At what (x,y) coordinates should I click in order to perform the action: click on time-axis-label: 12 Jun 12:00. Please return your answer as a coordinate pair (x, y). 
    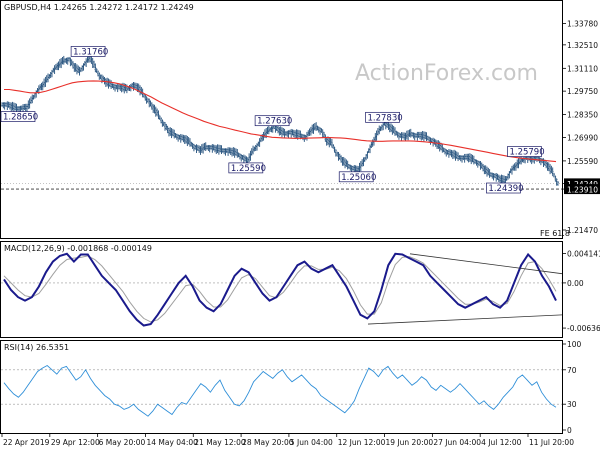
    Looking at the image, I should click on (362, 442).